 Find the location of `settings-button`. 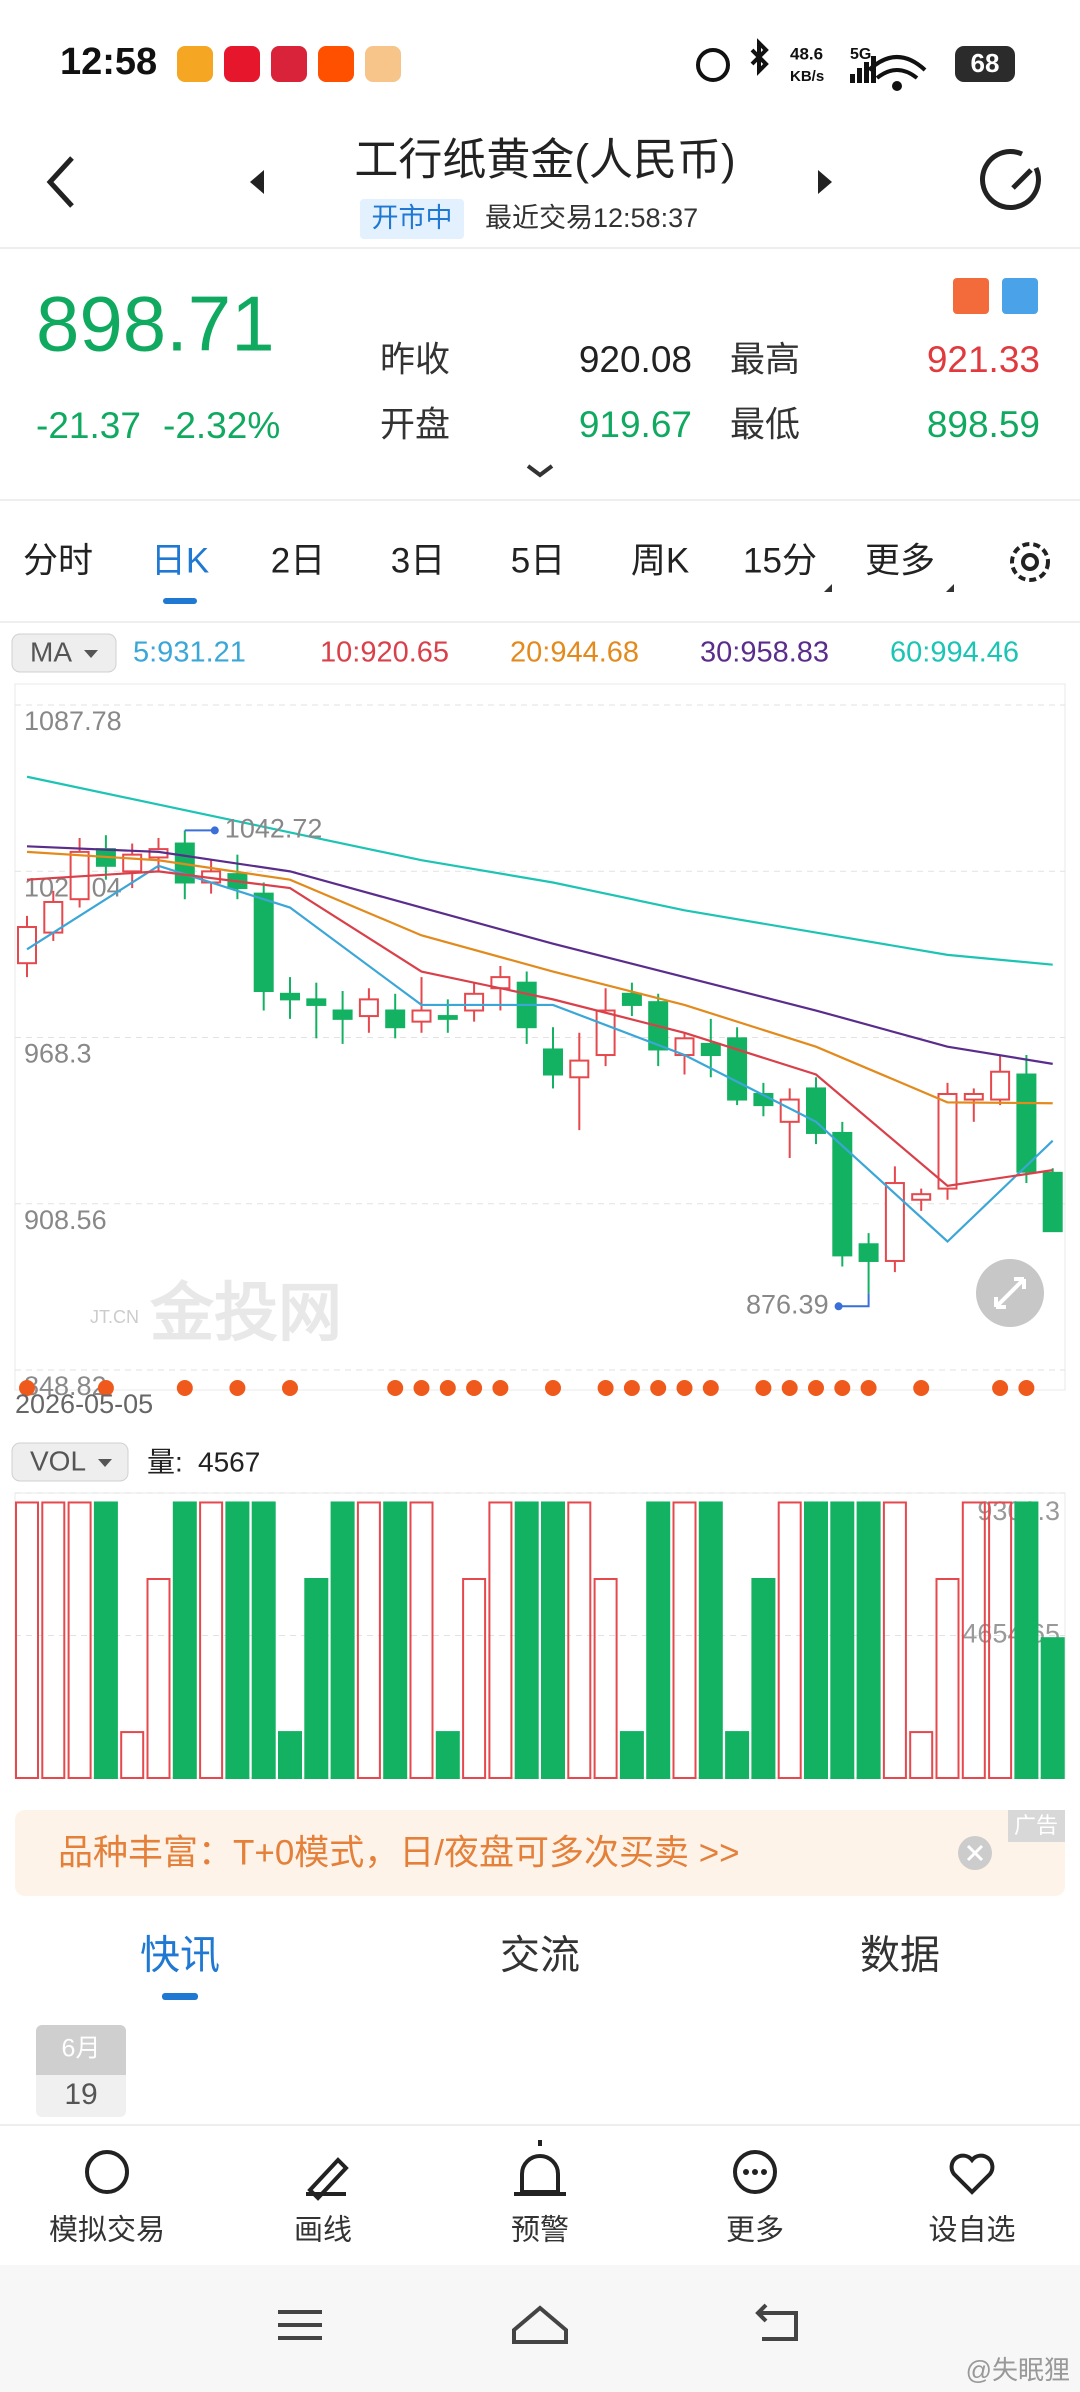

settings-button is located at coordinates (1030, 562).